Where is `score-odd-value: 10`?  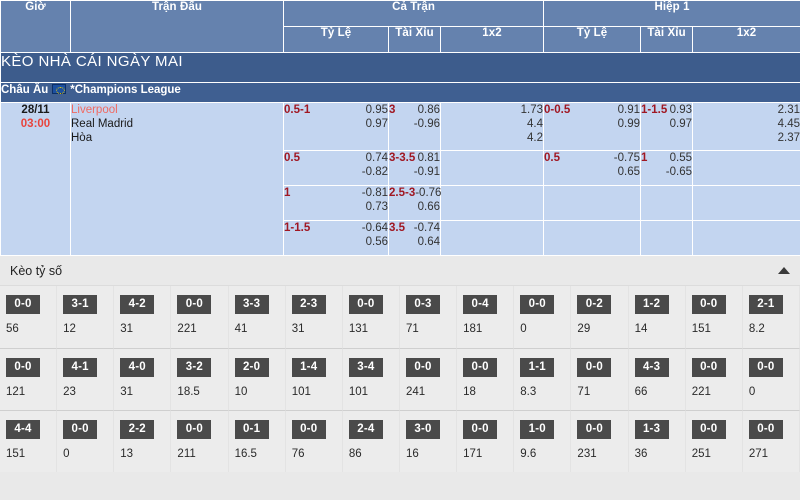 score-odd-value: 10 is located at coordinates (241, 392).